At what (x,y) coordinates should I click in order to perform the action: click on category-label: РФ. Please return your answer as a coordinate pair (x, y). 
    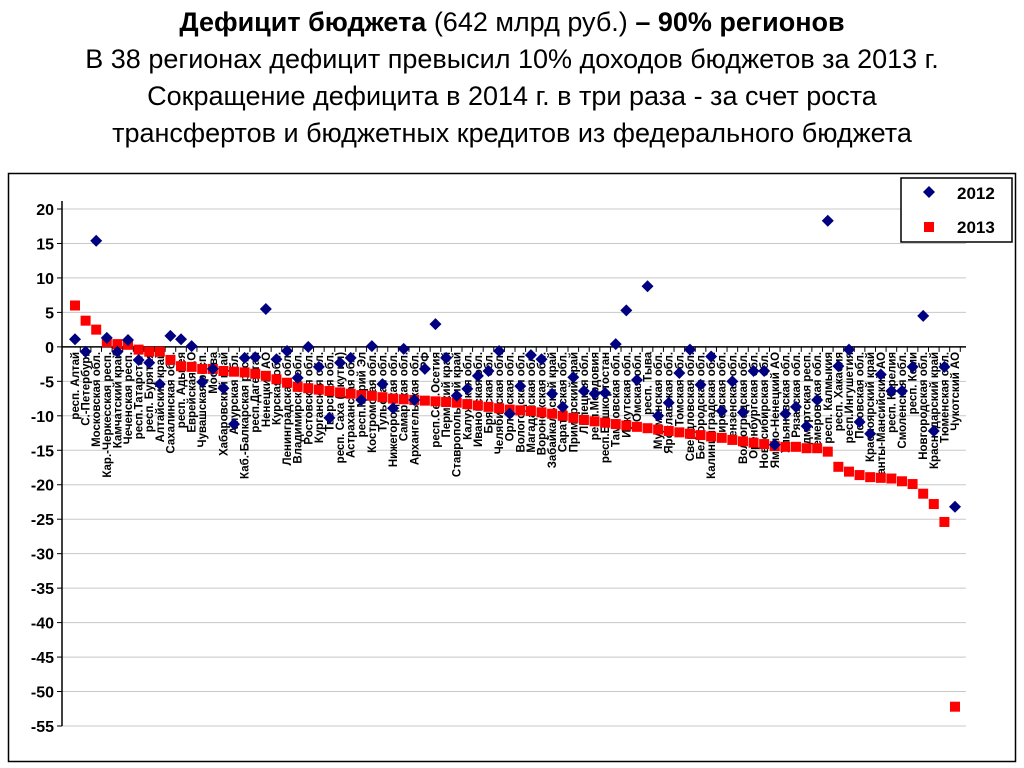
    Looking at the image, I should click on (426, 361).